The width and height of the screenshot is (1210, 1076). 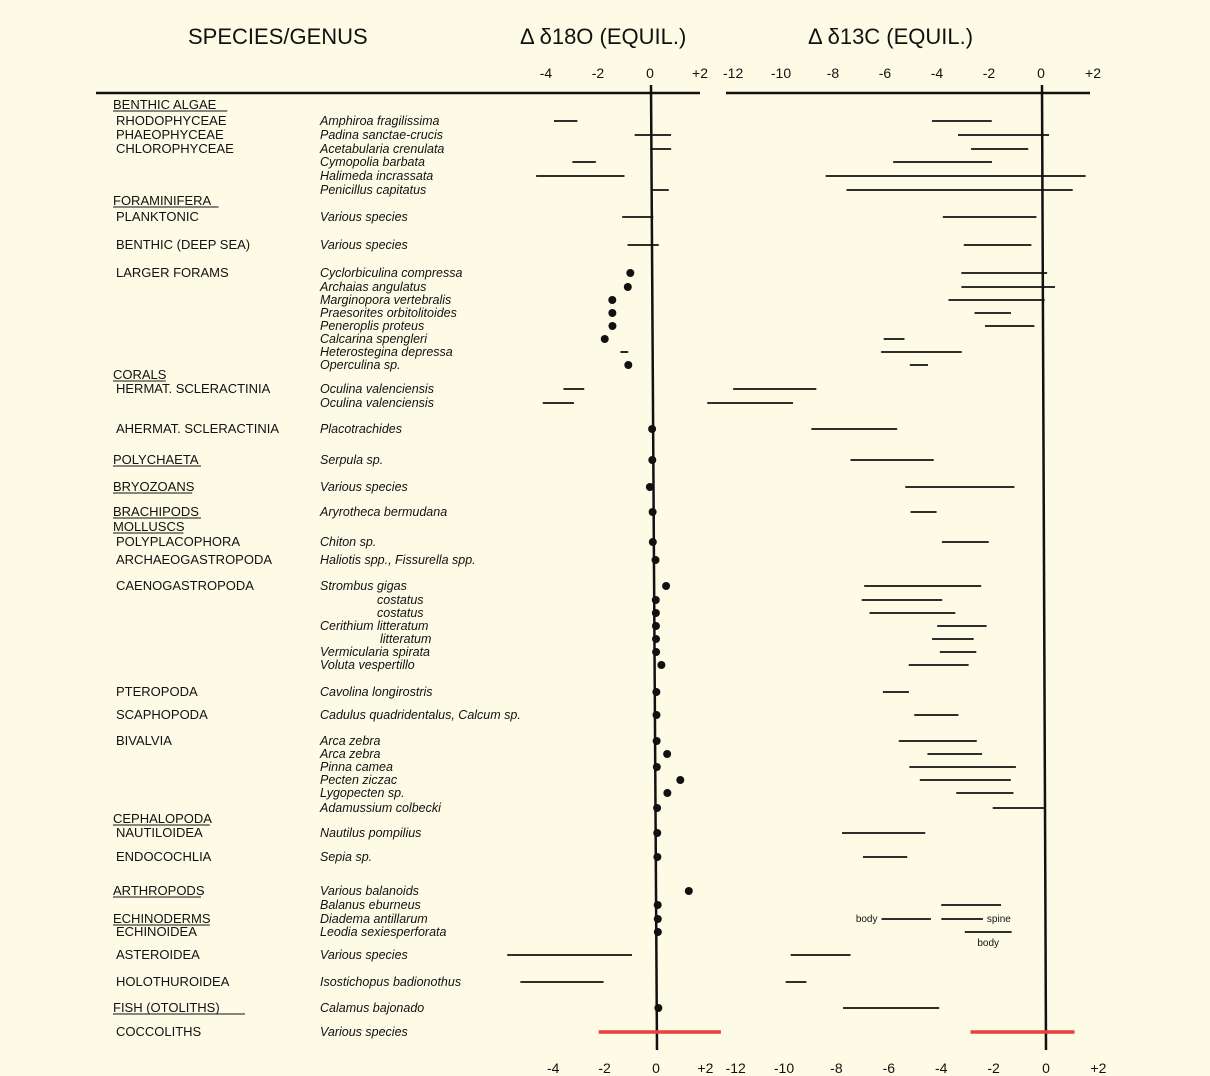 I want to click on group-label: MOLLUSCS, so click(x=149, y=526).